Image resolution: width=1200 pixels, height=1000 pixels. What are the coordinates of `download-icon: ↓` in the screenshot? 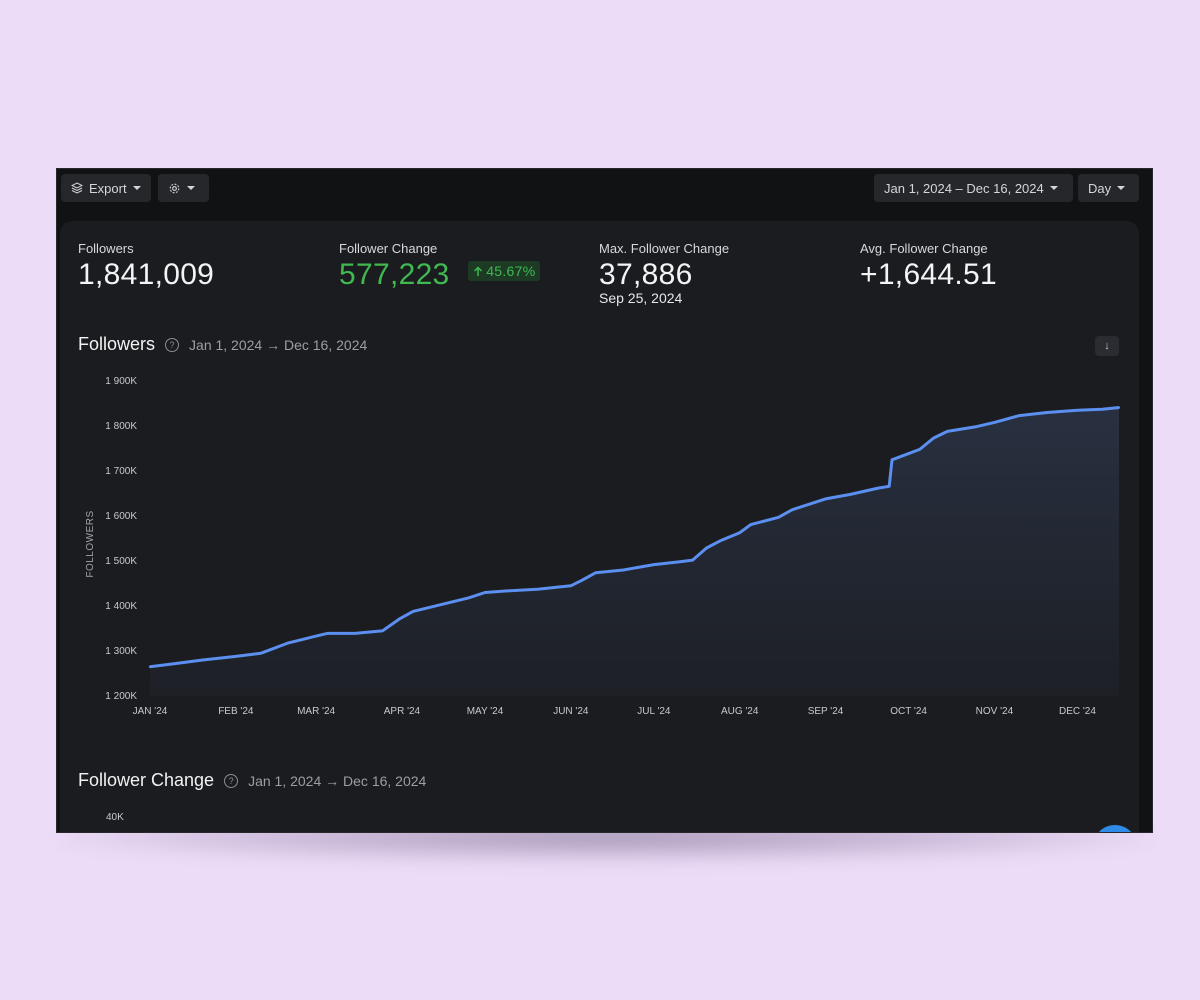 It's located at (1107, 346).